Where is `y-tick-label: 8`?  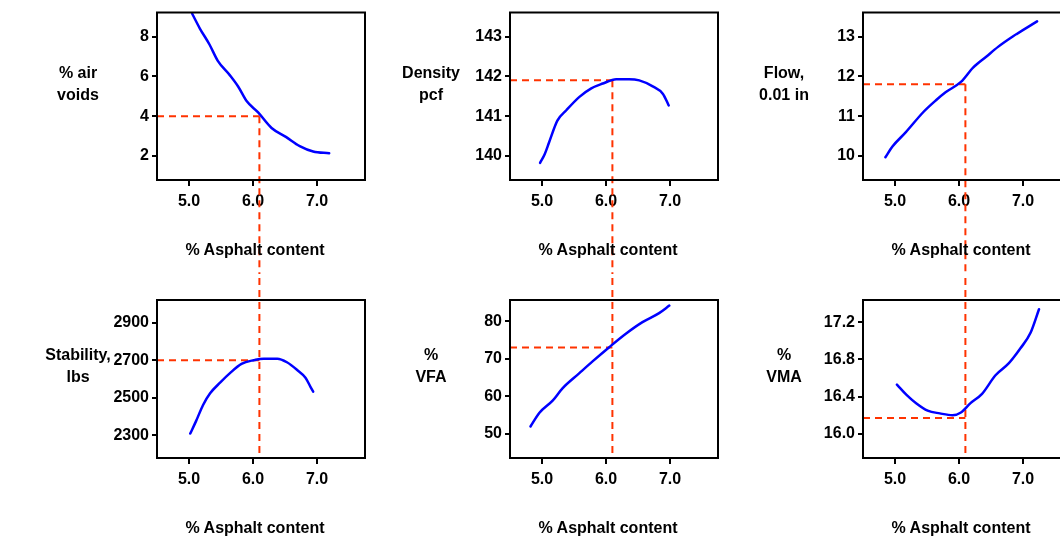
y-tick-label: 8 is located at coordinates (145, 35).